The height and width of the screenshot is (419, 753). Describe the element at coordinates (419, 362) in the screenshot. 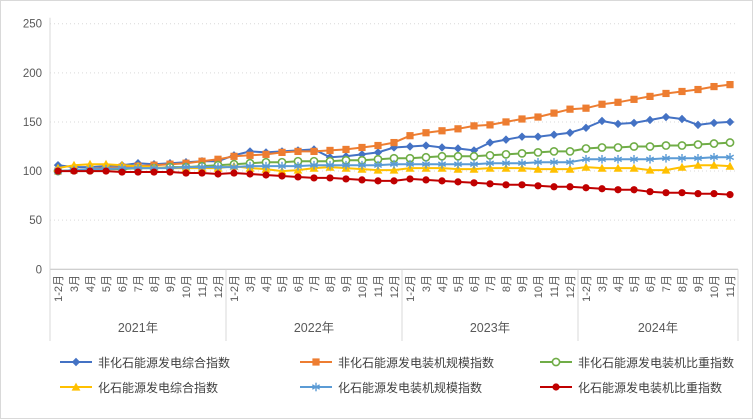

I see `legend-item: 非化石能源发电装机规模指数` at that location.